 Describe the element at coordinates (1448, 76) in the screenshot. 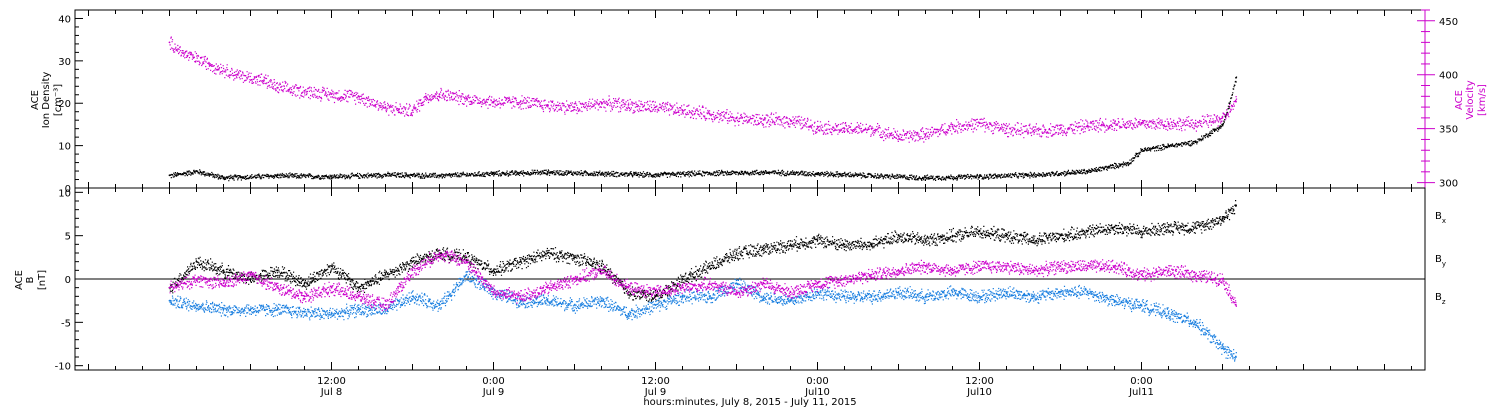

I see `velocity-tick-label: 400` at that location.